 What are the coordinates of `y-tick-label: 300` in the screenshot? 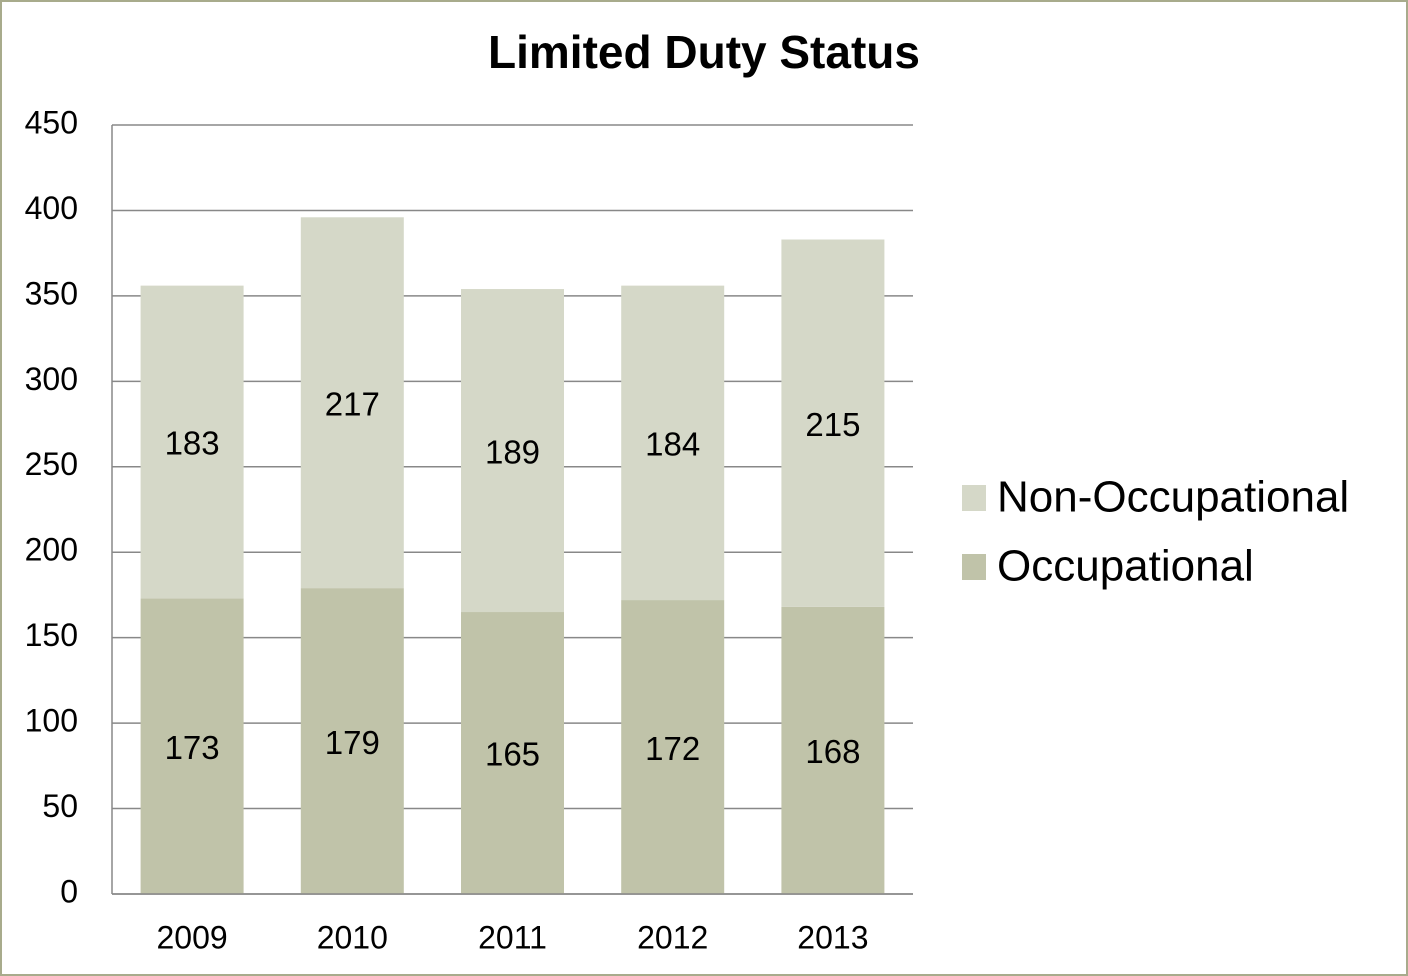 It's located at (51, 379).